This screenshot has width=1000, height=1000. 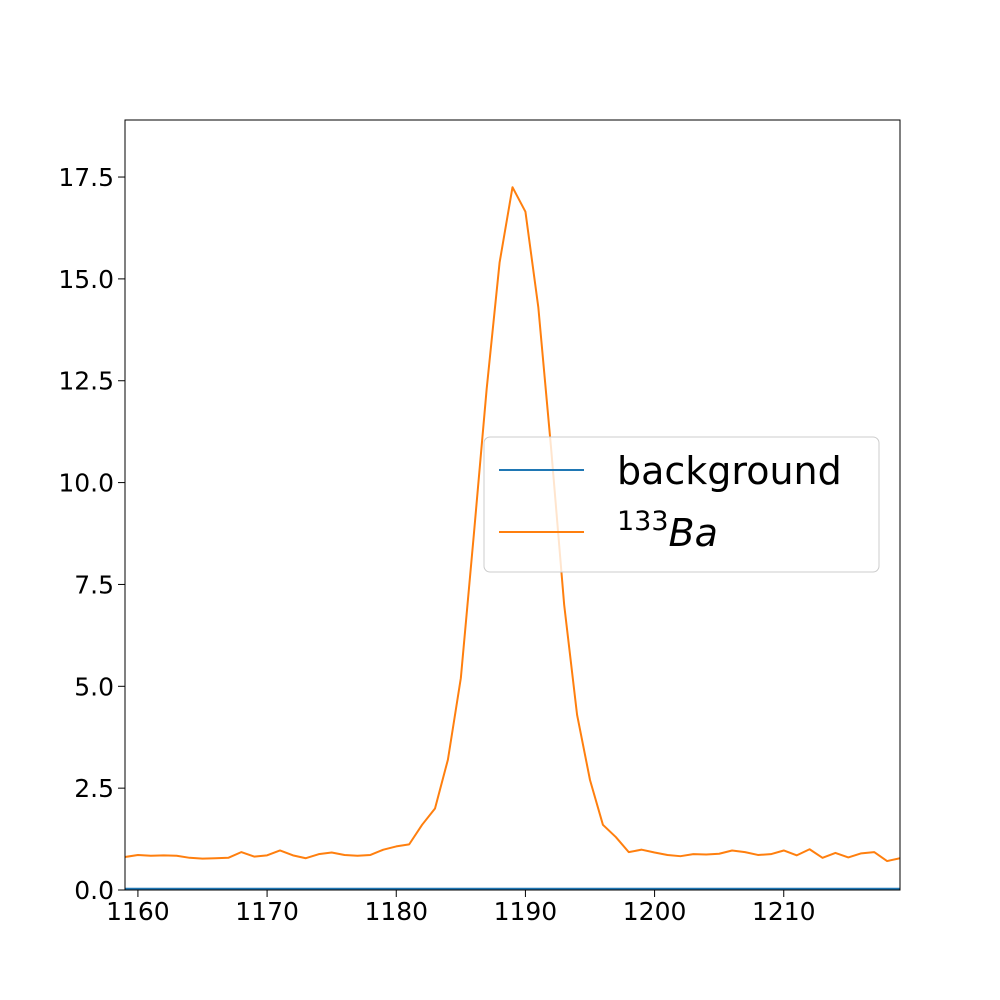 I want to click on y-tick-label: 7.5, so click(x=94, y=584).